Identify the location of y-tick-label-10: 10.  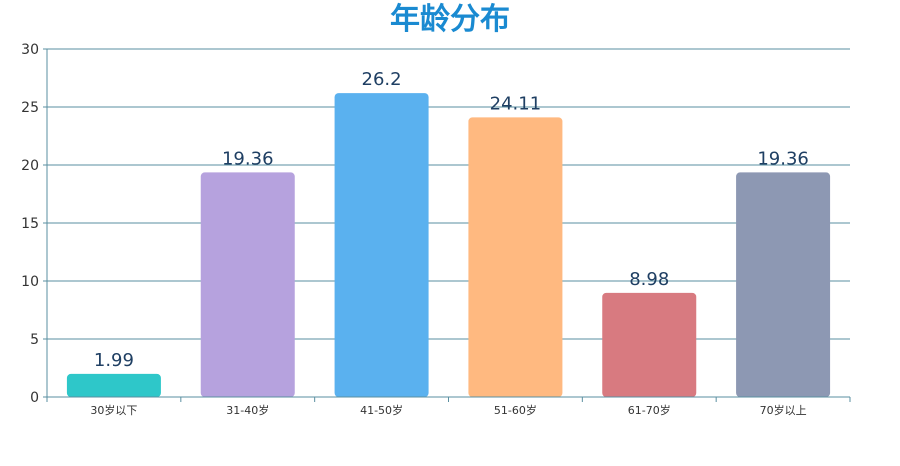
(30, 282).